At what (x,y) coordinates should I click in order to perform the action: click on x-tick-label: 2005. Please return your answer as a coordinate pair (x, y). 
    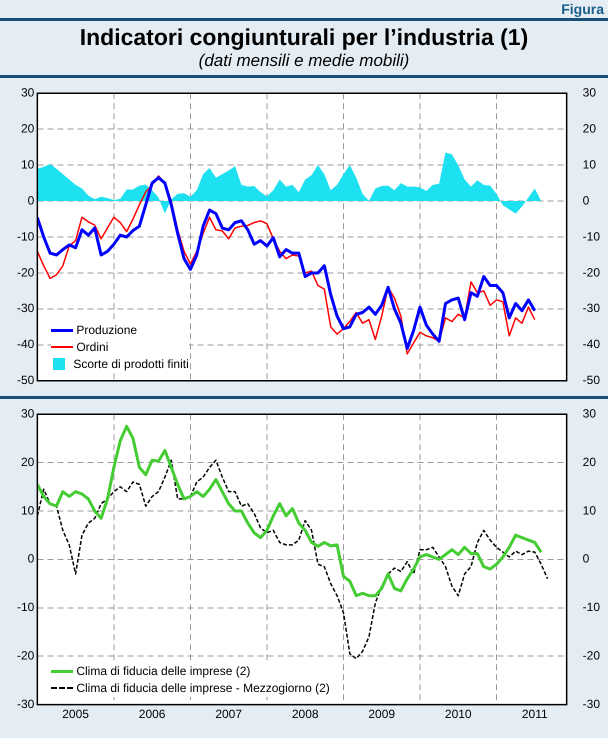
    Looking at the image, I should click on (76, 714).